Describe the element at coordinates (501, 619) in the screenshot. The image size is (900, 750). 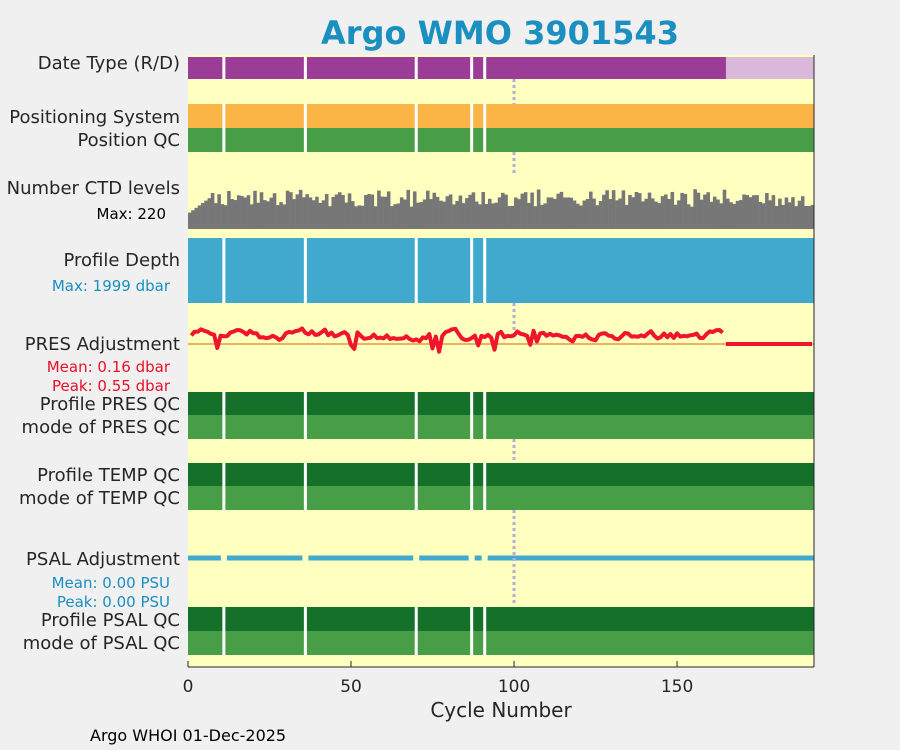
I see `profile-psal-qc-band` at that location.